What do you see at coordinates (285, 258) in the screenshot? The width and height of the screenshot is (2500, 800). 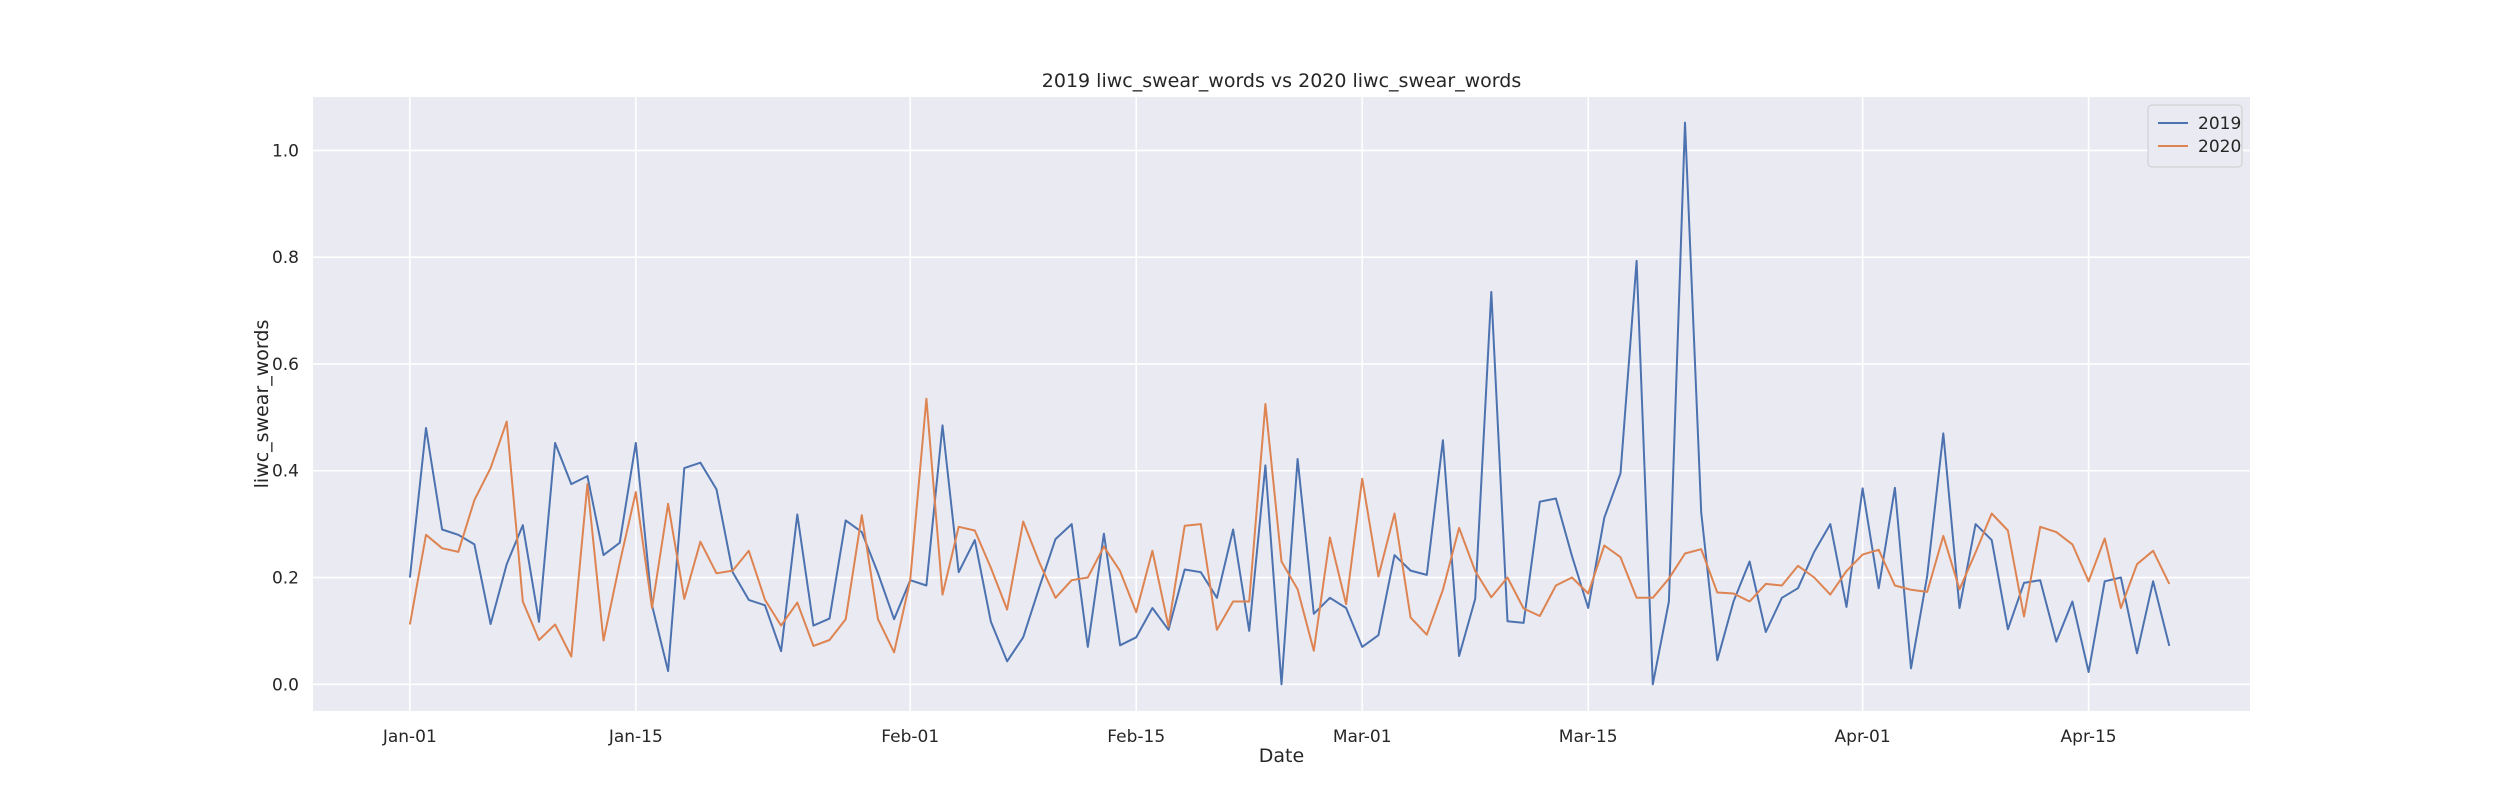 I see `y-tick-label: 0.8` at bounding box center [285, 258].